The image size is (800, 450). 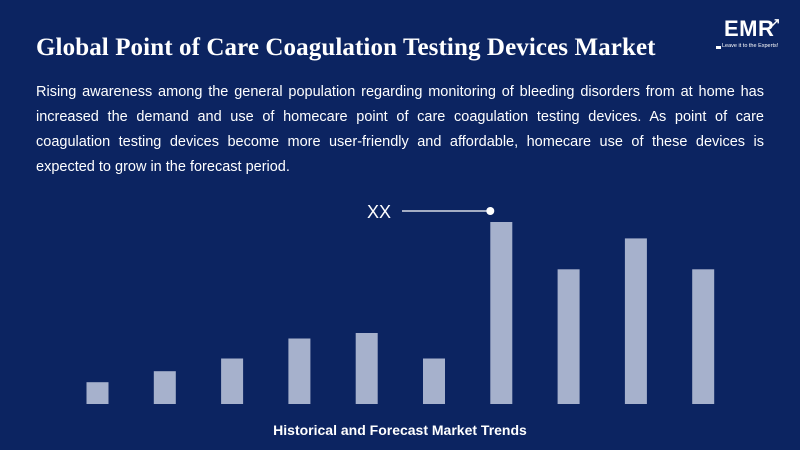 I want to click on logo-name: EMR, so click(x=749, y=28).